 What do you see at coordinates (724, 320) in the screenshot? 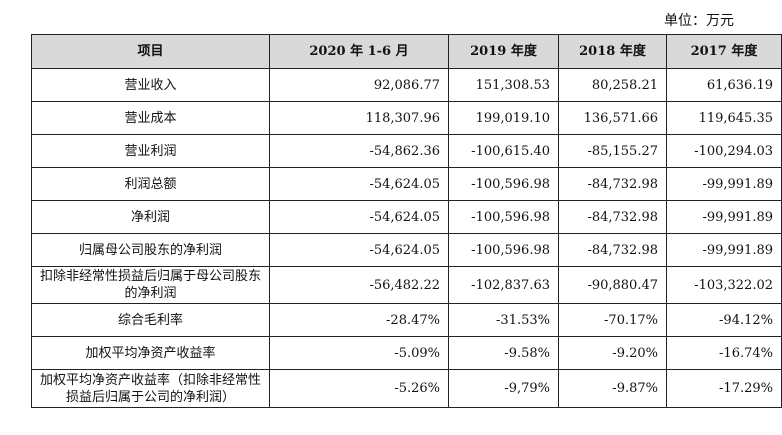
I see `cell-value: -94.12%` at bounding box center [724, 320].